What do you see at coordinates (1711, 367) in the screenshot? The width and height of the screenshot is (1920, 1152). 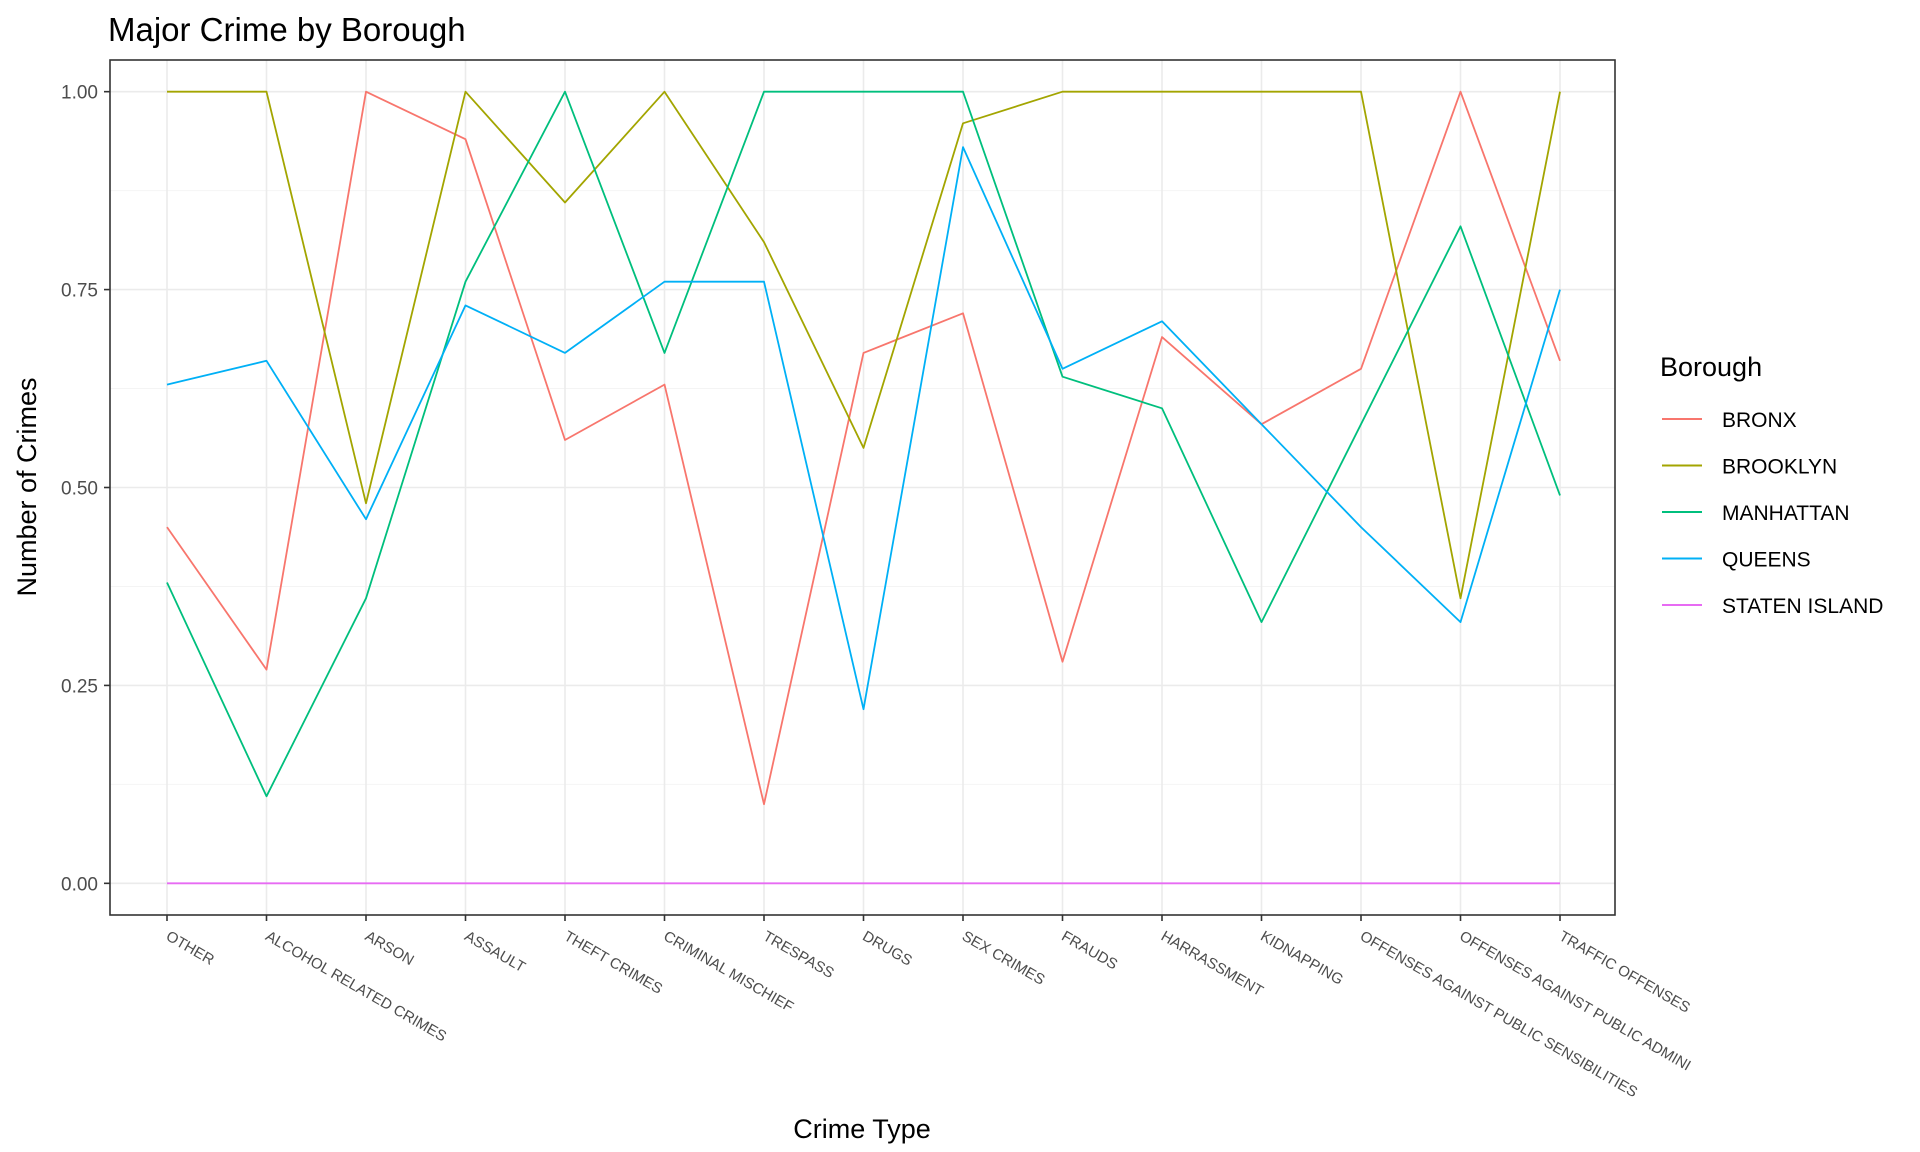 I see `legend-title: Borough` at bounding box center [1711, 367].